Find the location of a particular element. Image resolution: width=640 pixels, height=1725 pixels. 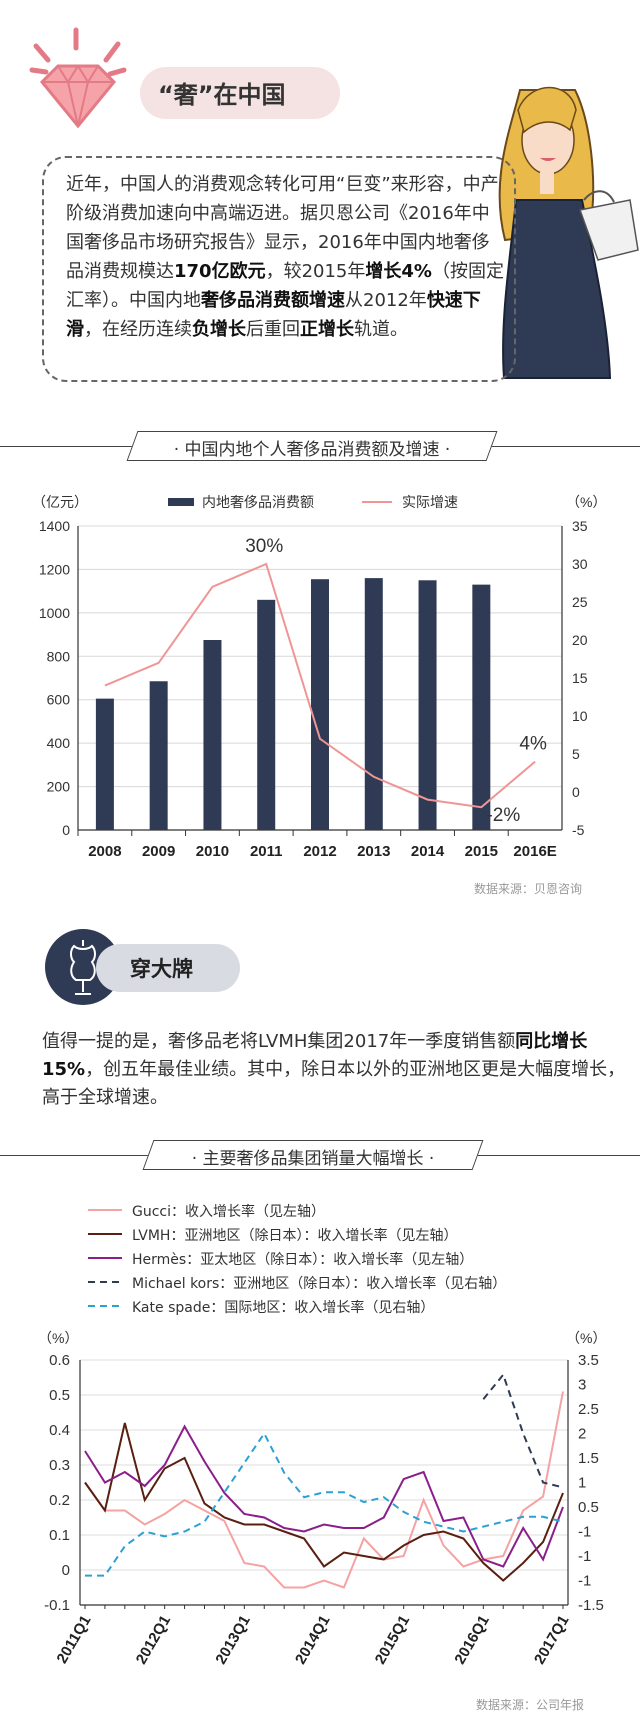

para2-text: 值得一提的是，奢侈品老将LVMH集团2017年一季度销售额 is located at coordinates (279, 1041).